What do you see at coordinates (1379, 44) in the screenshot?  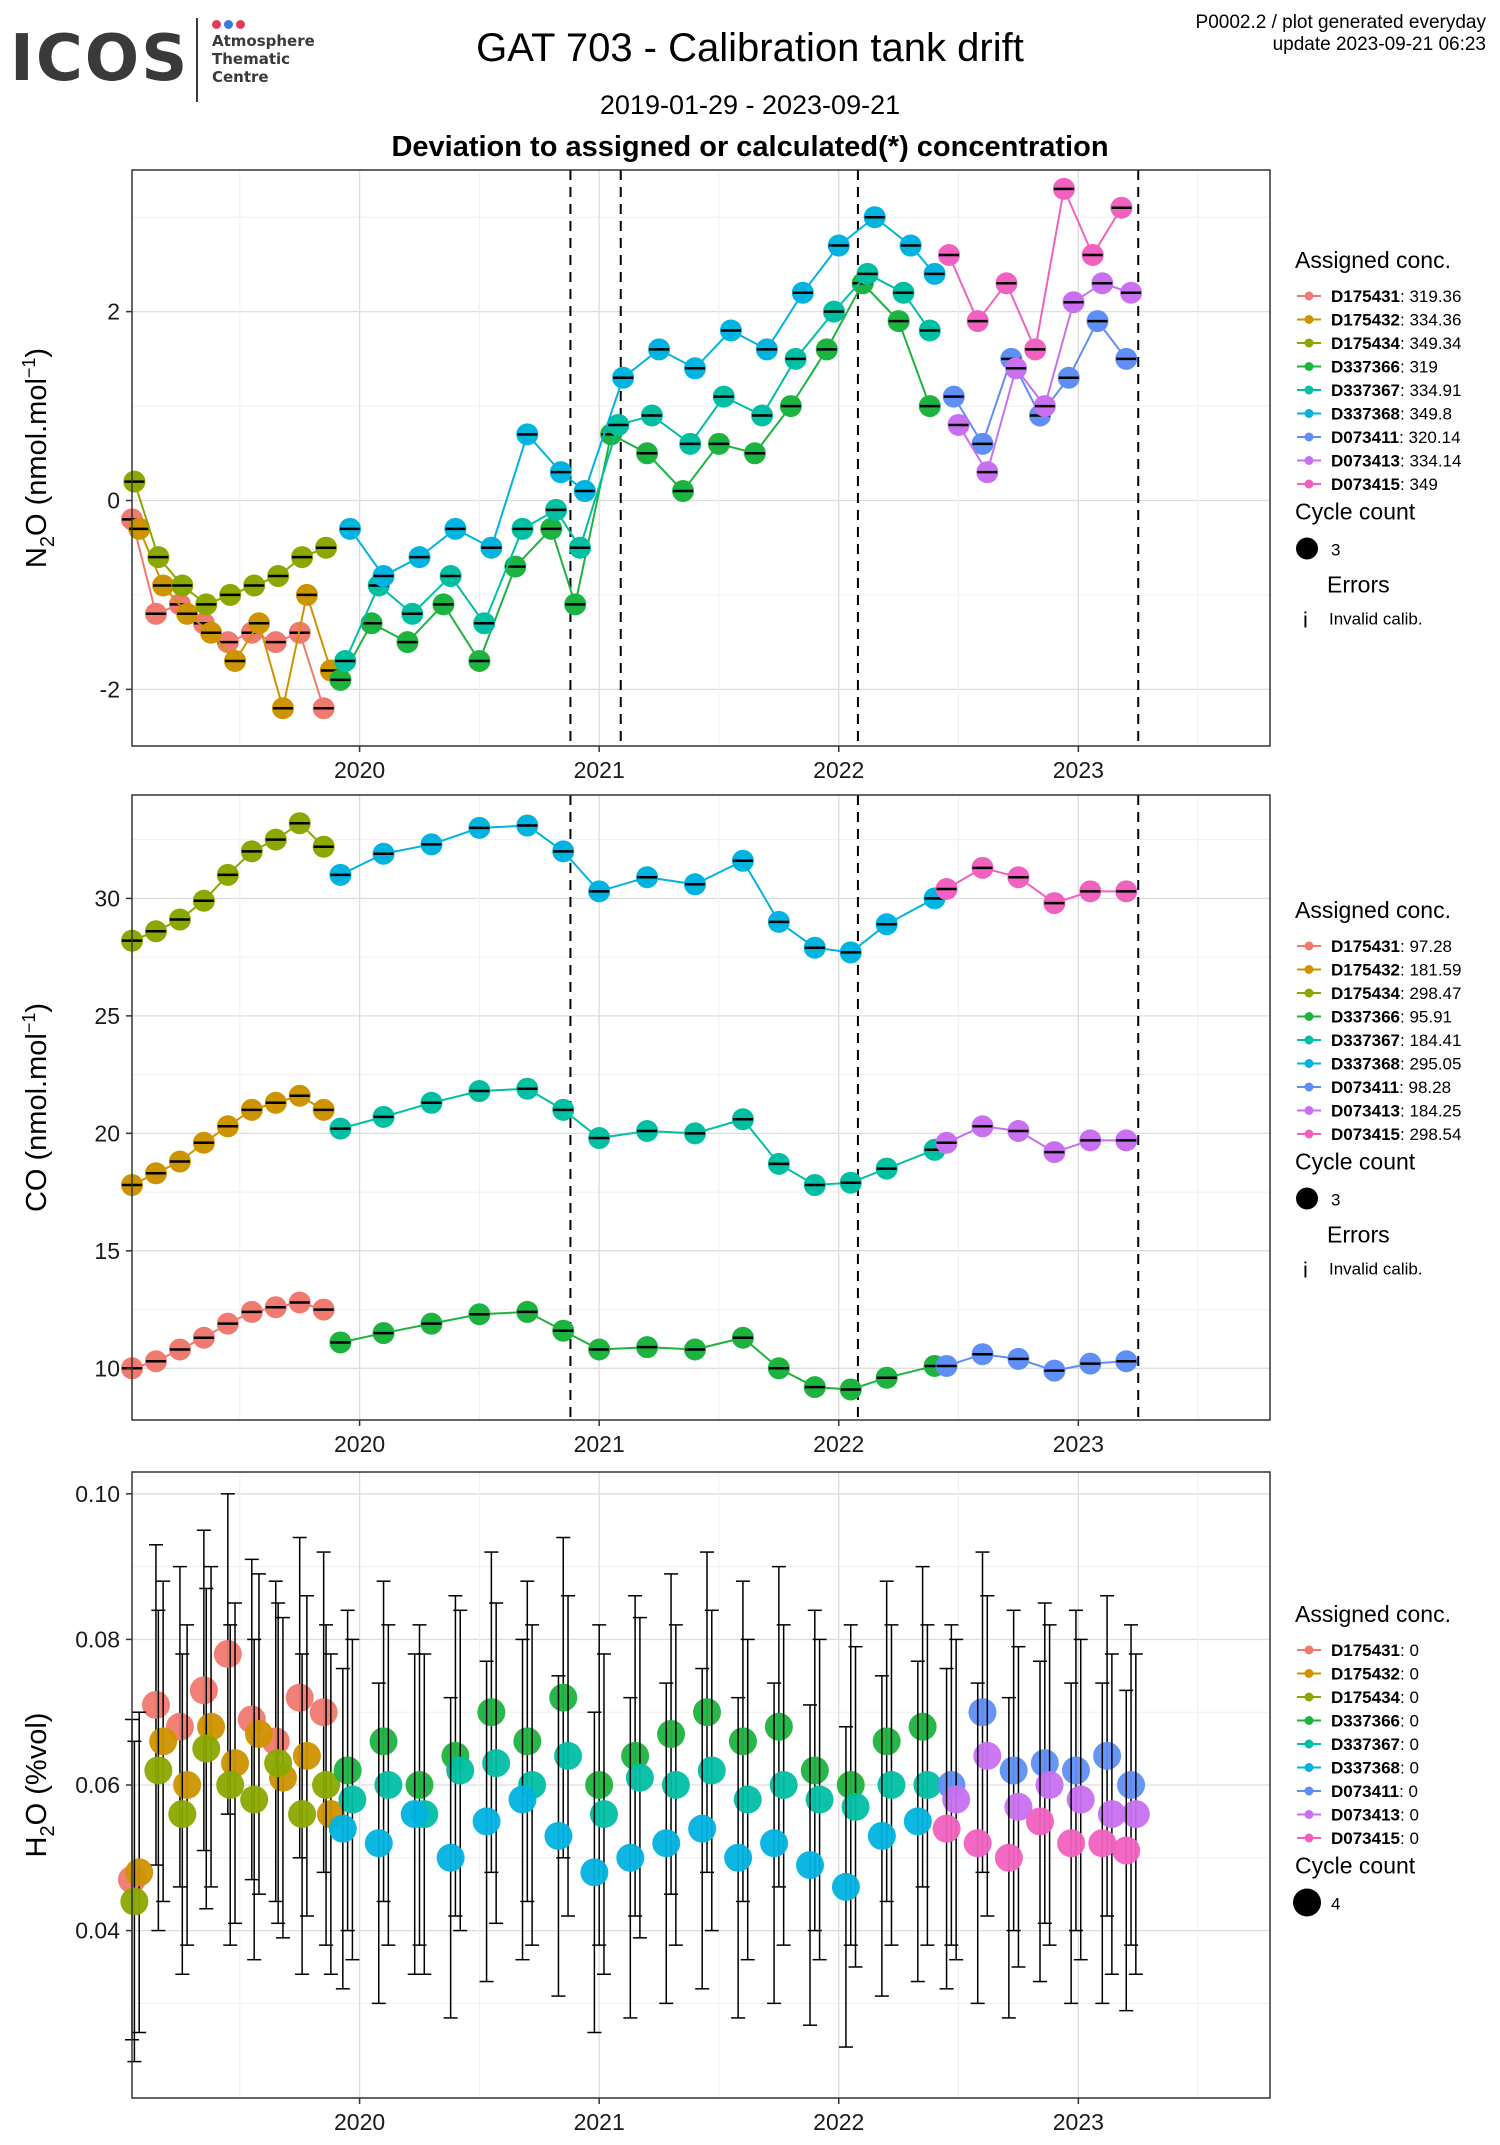 I see `update-timestamp: update 2023-09-21 06:23` at bounding box center [1379, 44].